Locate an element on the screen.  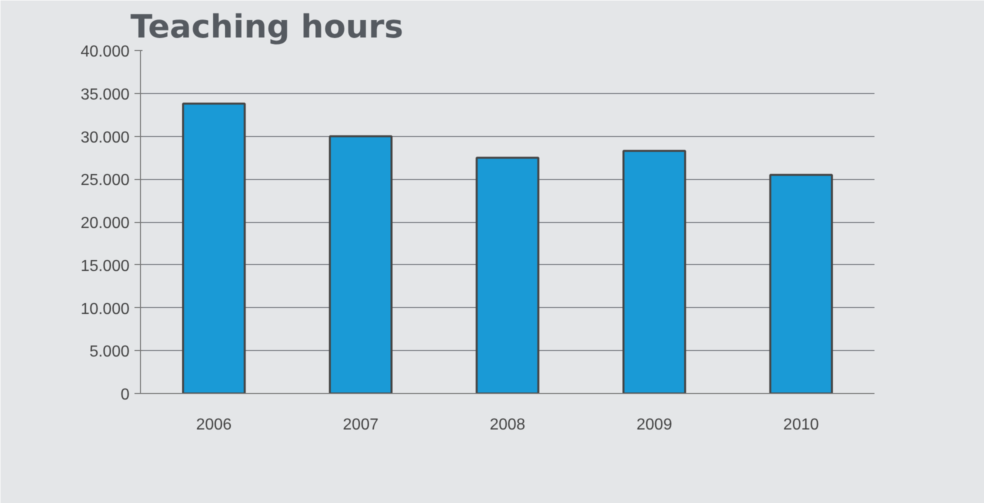
y-tick-label: 30.000 is located at coordinates (105, 137).